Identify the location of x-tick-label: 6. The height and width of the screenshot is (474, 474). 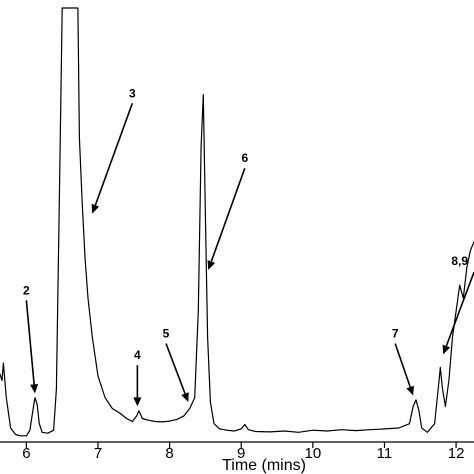
(26, 453).